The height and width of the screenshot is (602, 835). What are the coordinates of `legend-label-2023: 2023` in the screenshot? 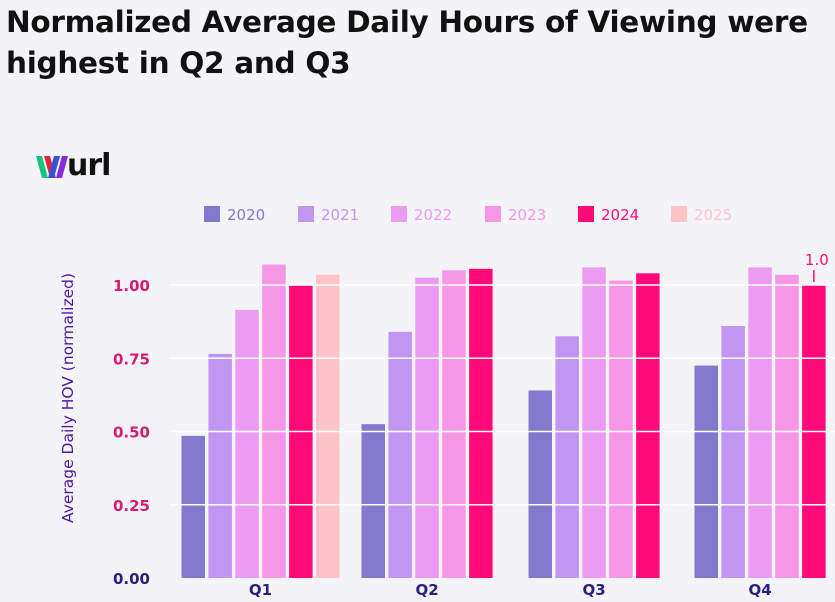 It's located at (527, 215).